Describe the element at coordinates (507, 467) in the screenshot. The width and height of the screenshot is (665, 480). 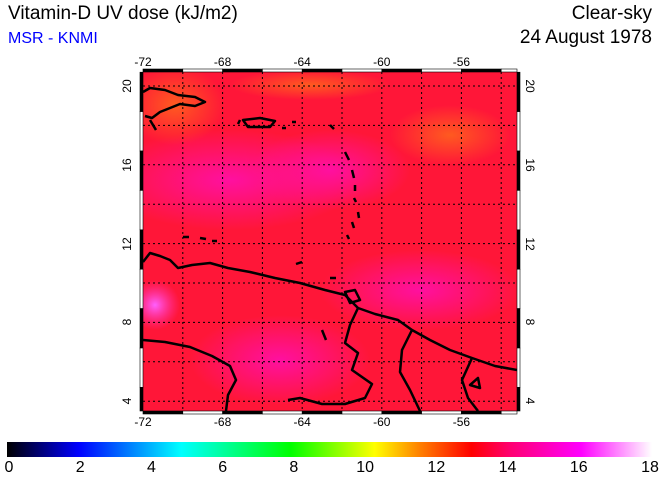
I see `colorbar-tick-label: 14` at that location.